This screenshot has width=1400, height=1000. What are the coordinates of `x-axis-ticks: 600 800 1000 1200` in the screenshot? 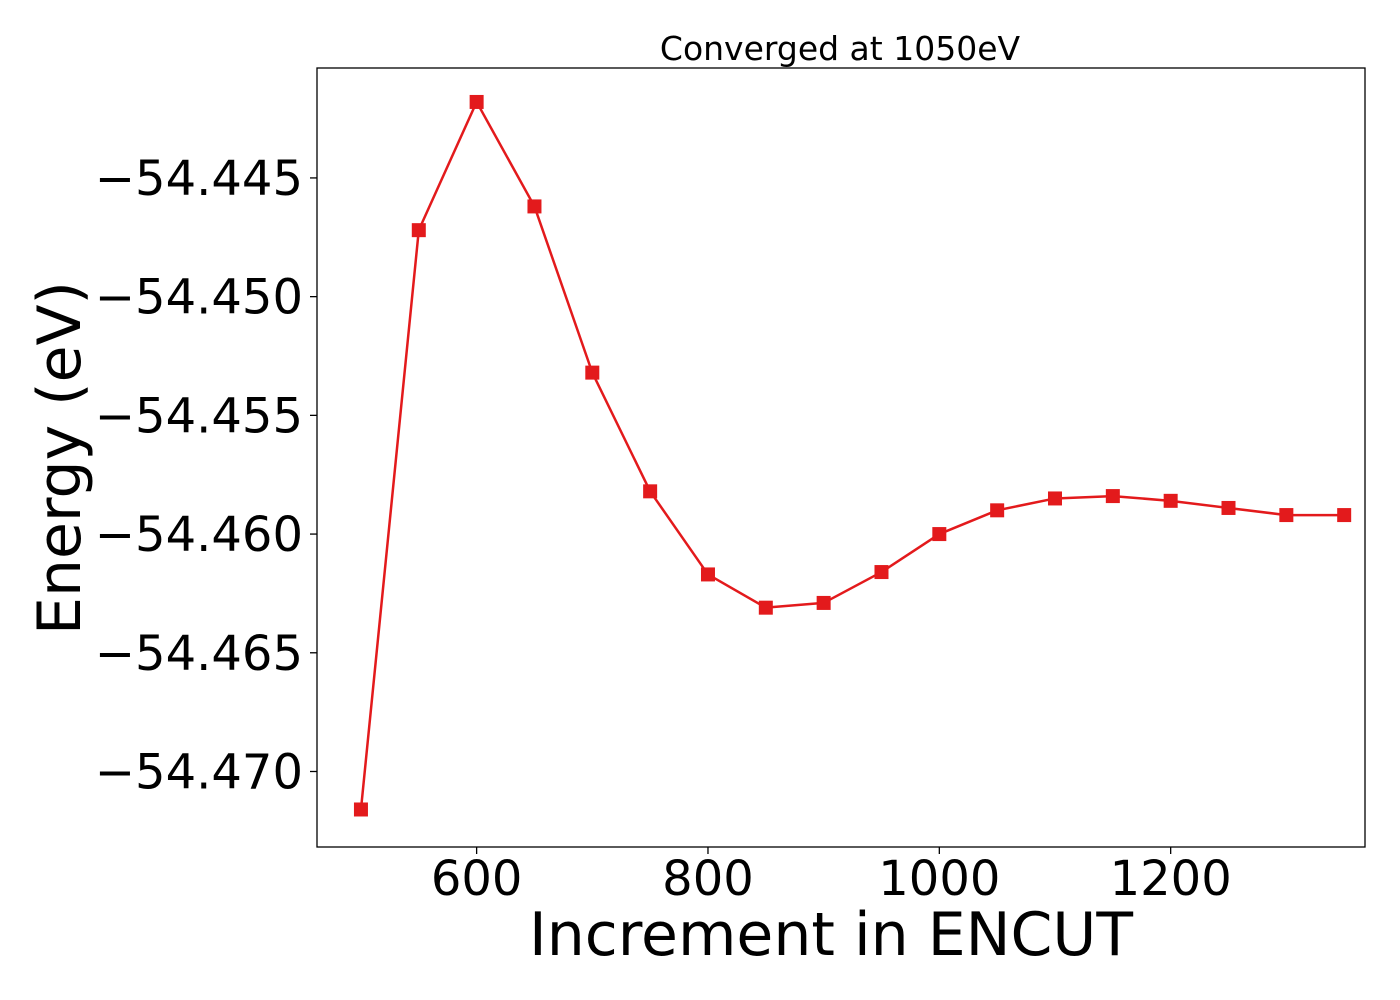 It's located at (831, 877).